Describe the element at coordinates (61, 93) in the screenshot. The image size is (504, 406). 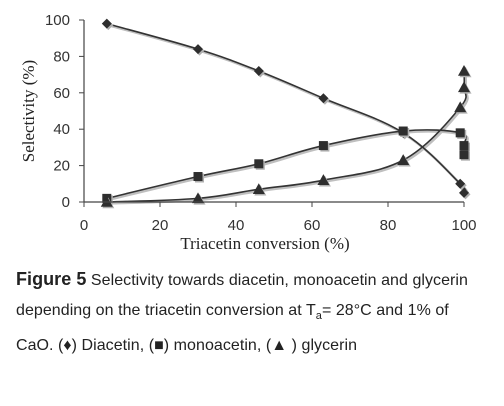
I see `y-tick-label: 60` at that location.